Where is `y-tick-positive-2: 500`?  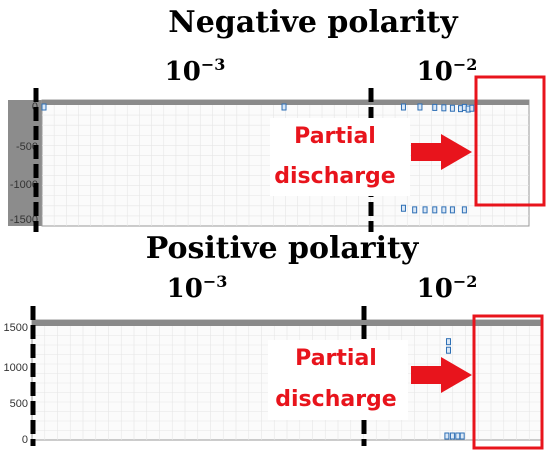
y-tick-positive-2: 500 is located at coordinates (19, 404).